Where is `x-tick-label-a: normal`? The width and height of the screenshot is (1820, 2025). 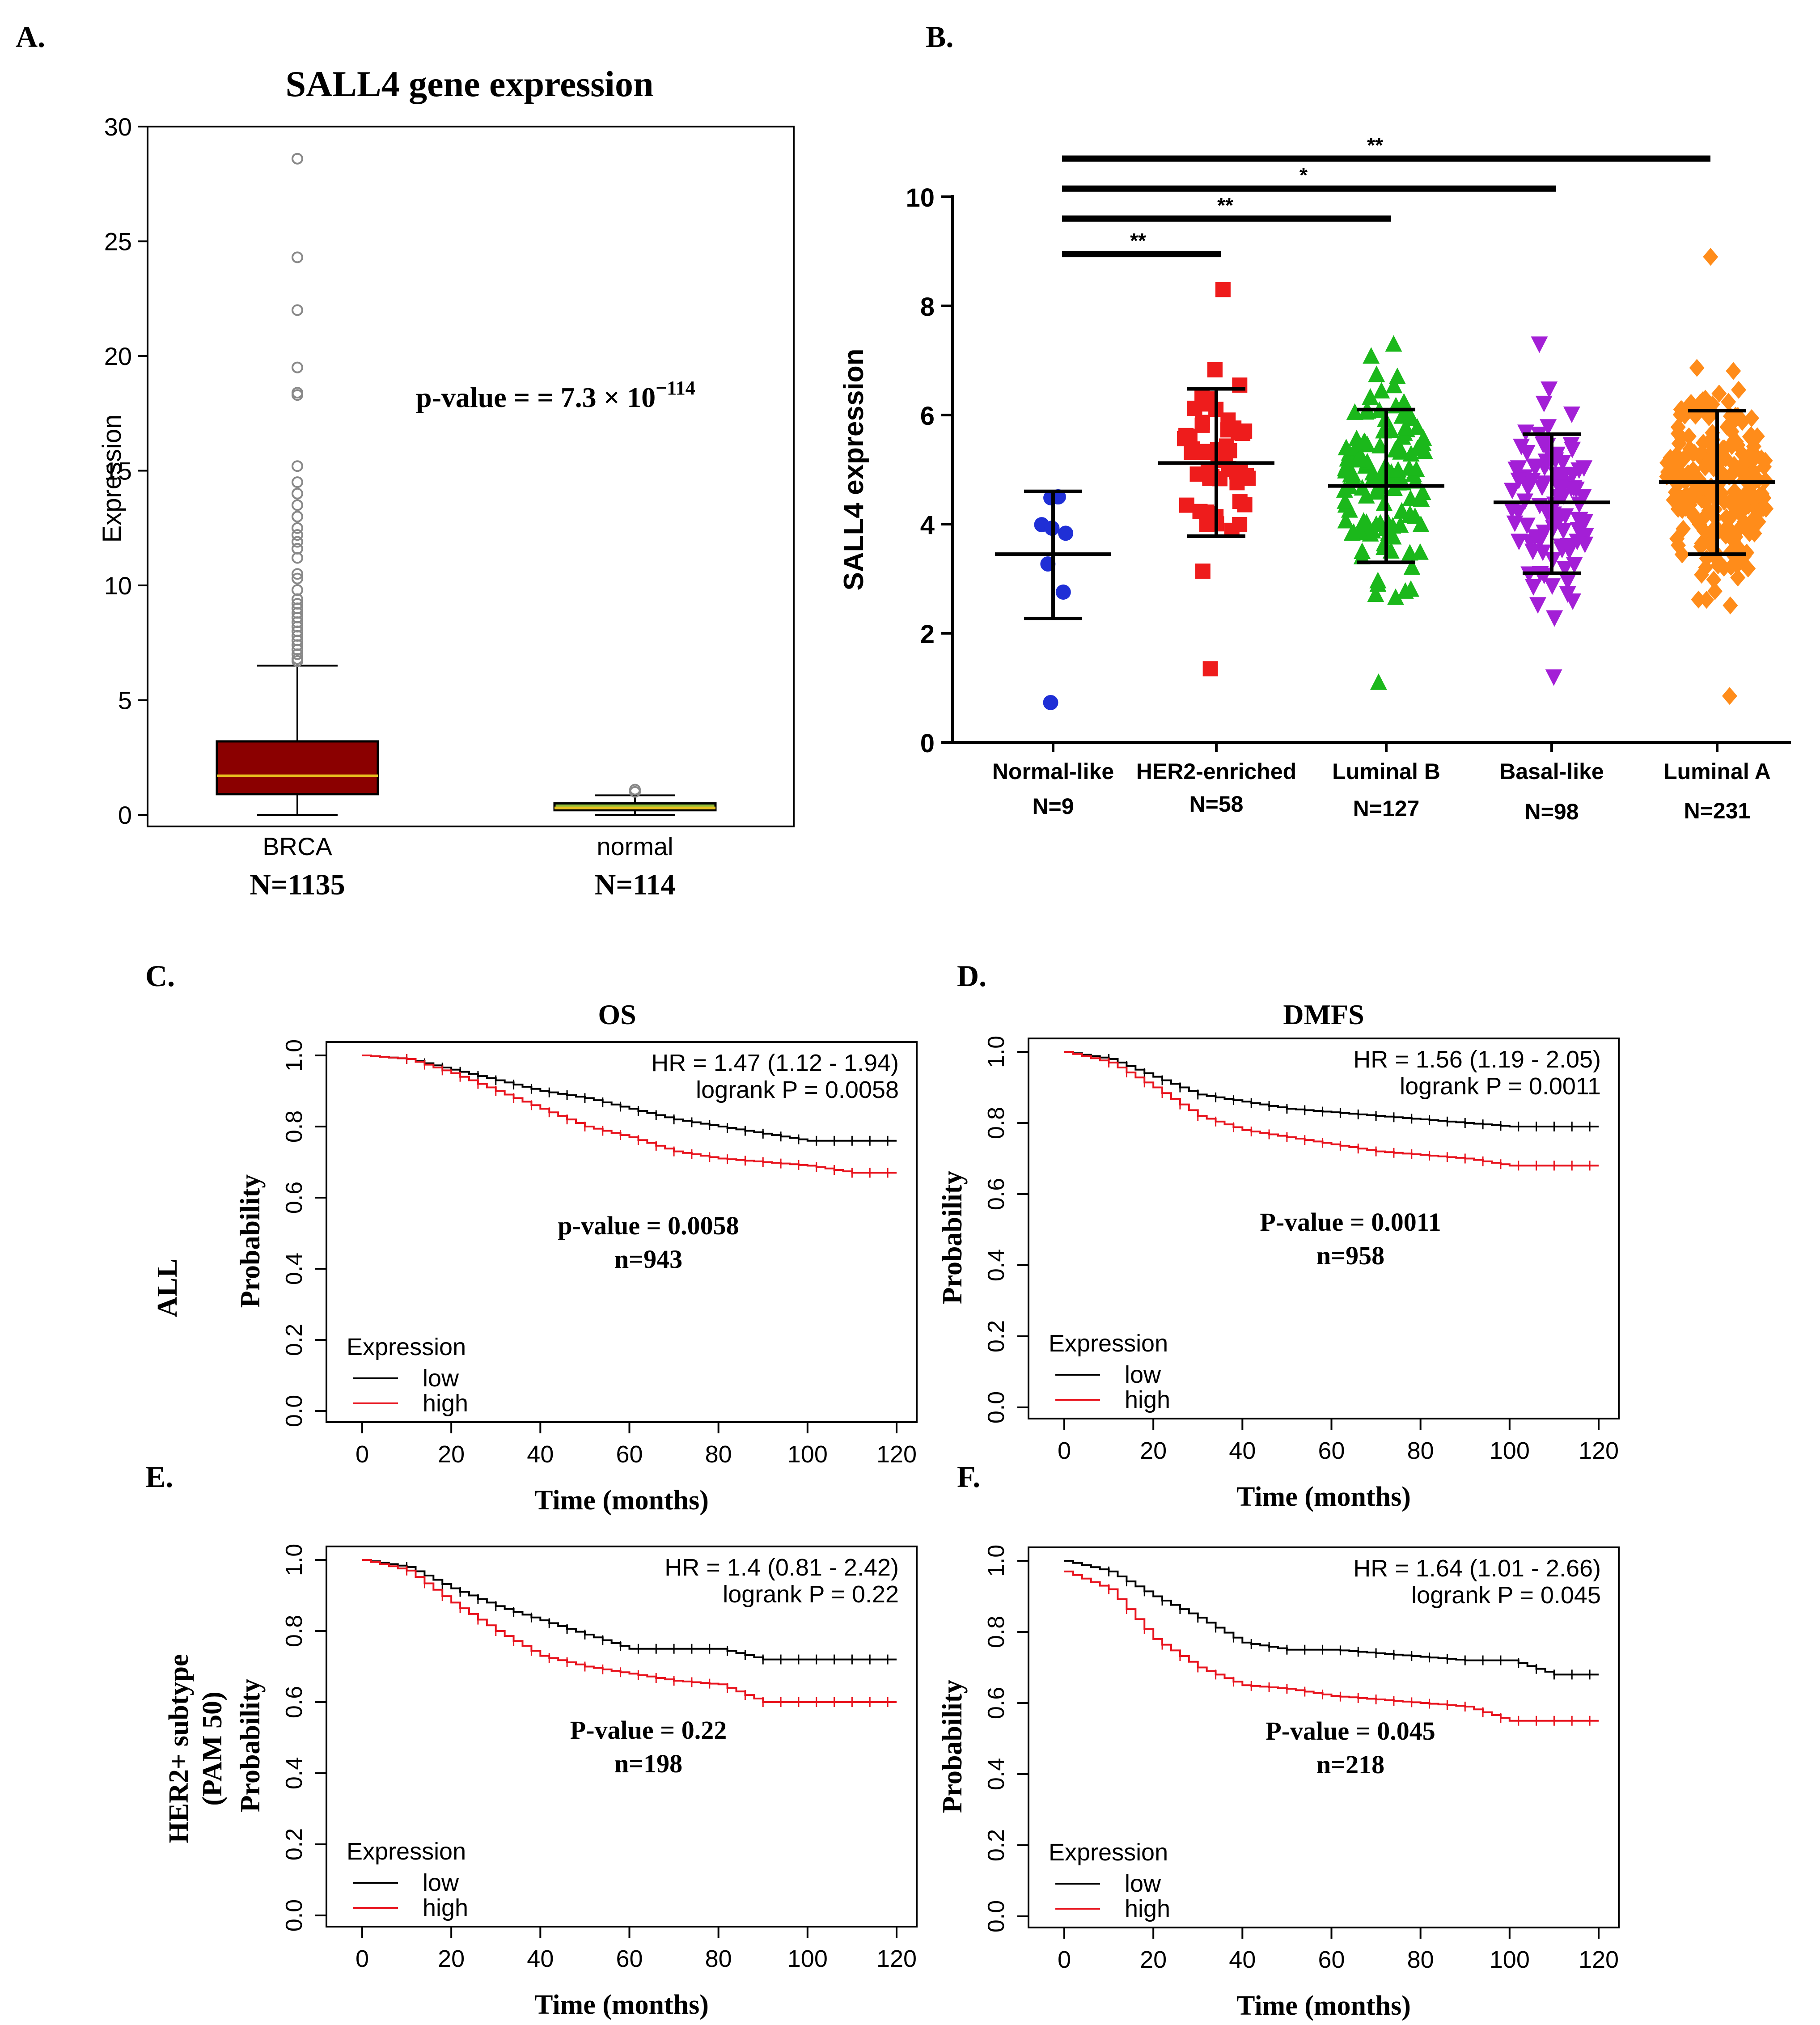
x-tick-label-a: normal is located at coordinates (635, 846).